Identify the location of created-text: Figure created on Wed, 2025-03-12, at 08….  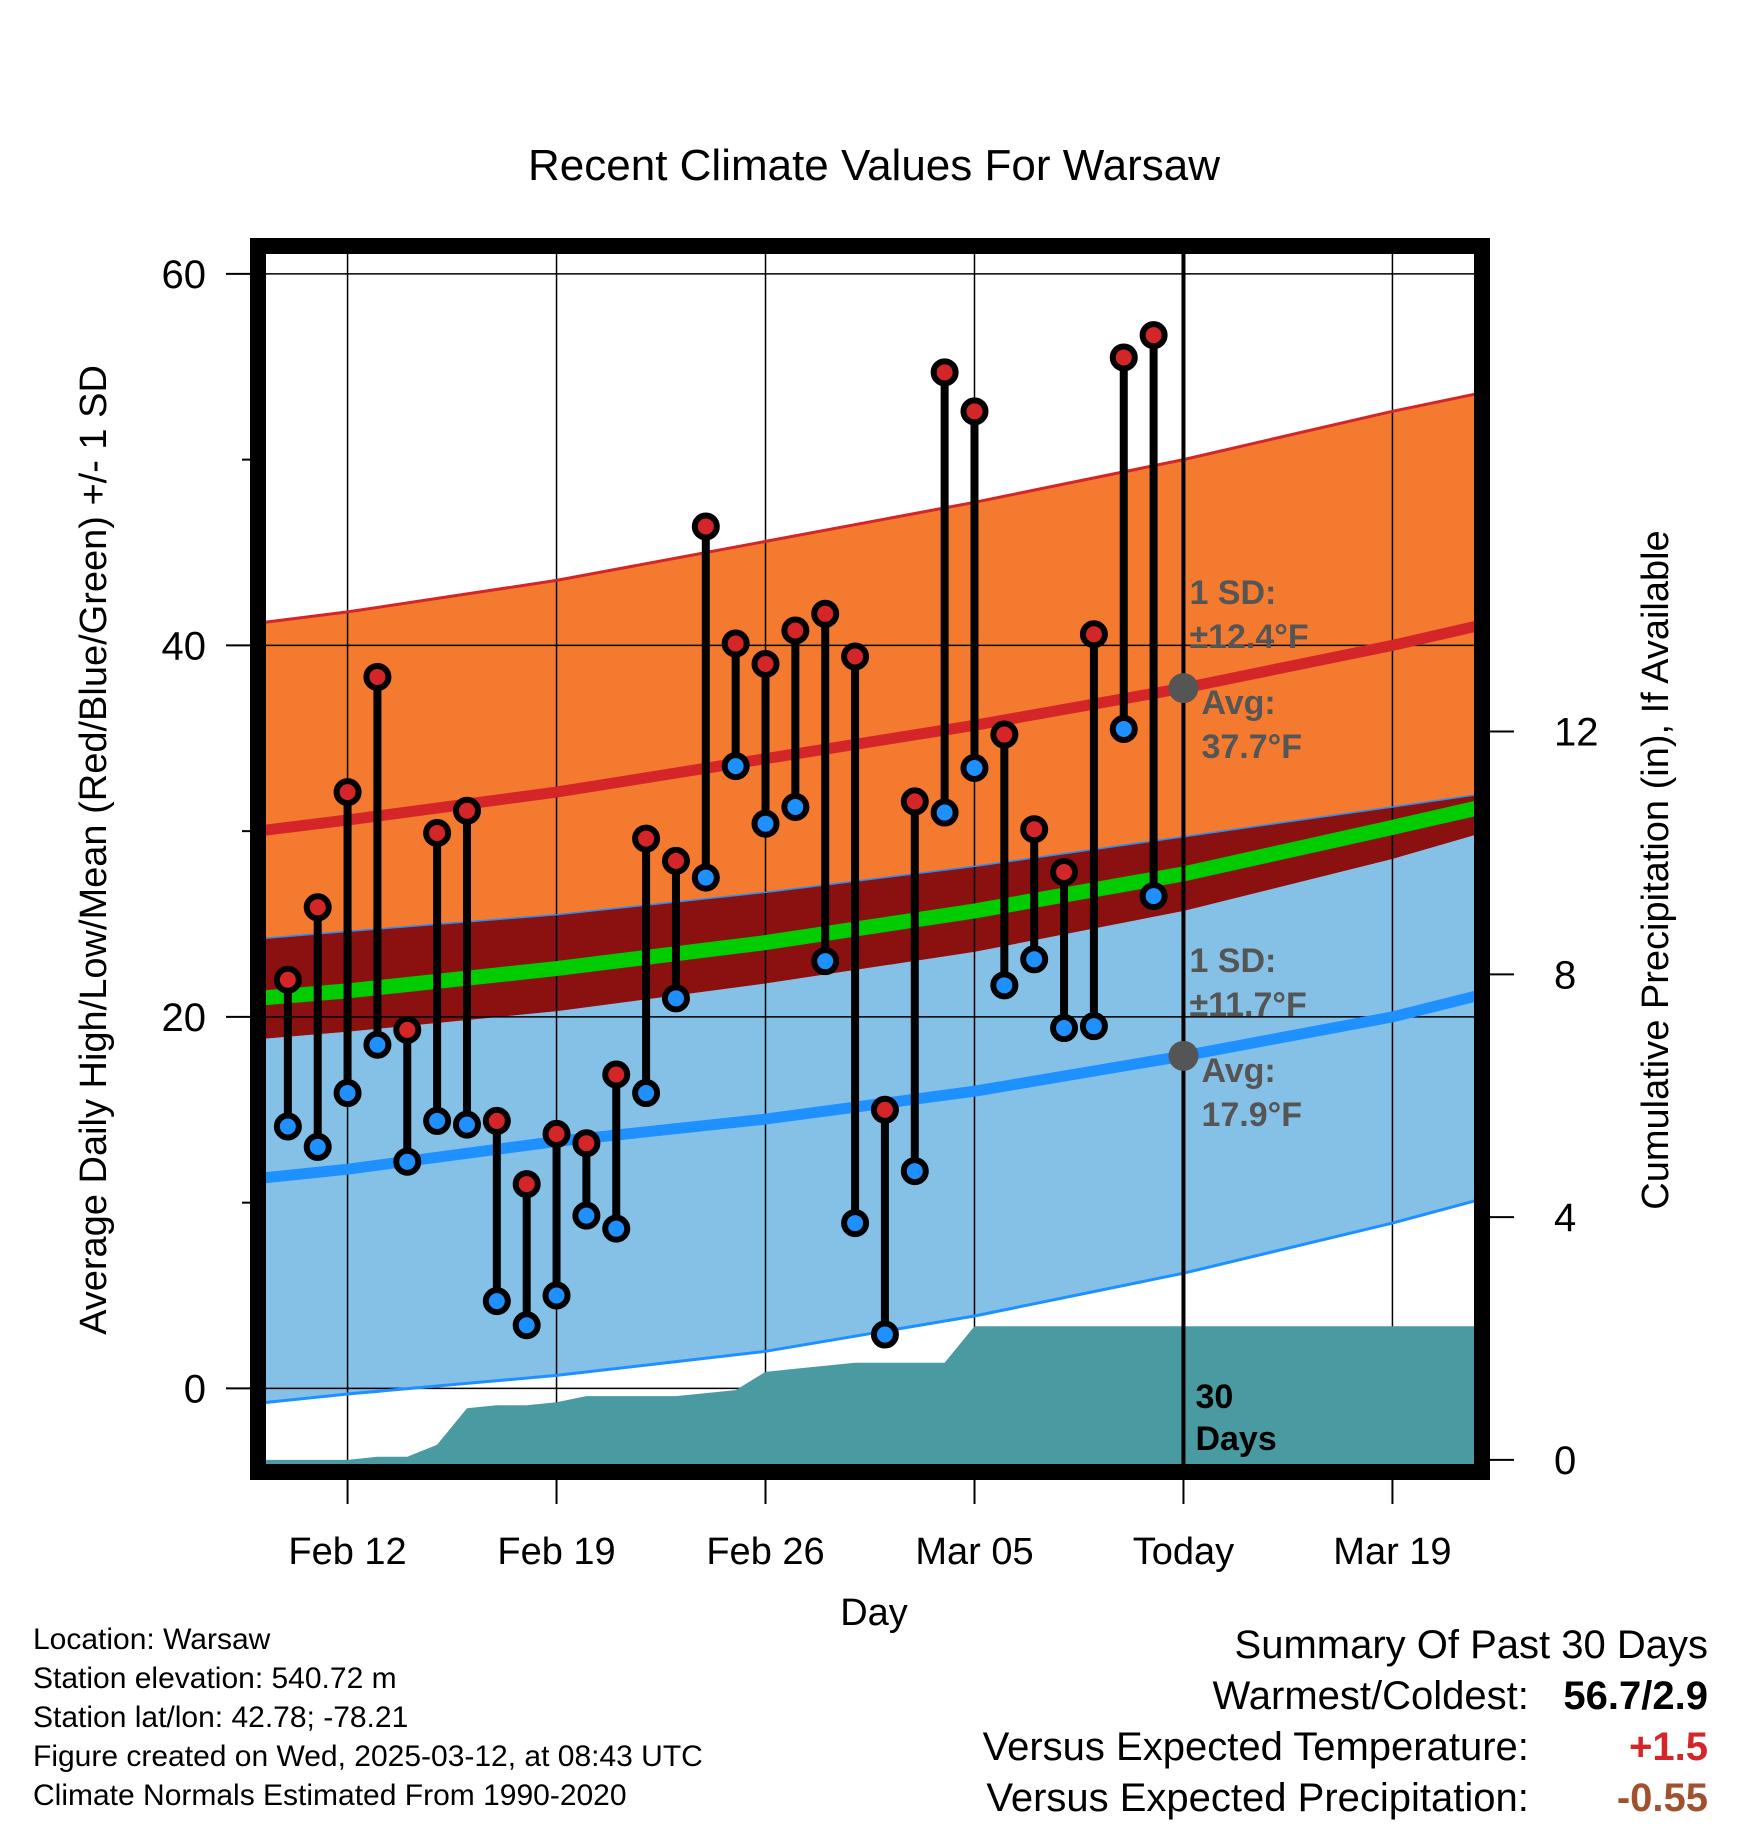
(368, 1756).